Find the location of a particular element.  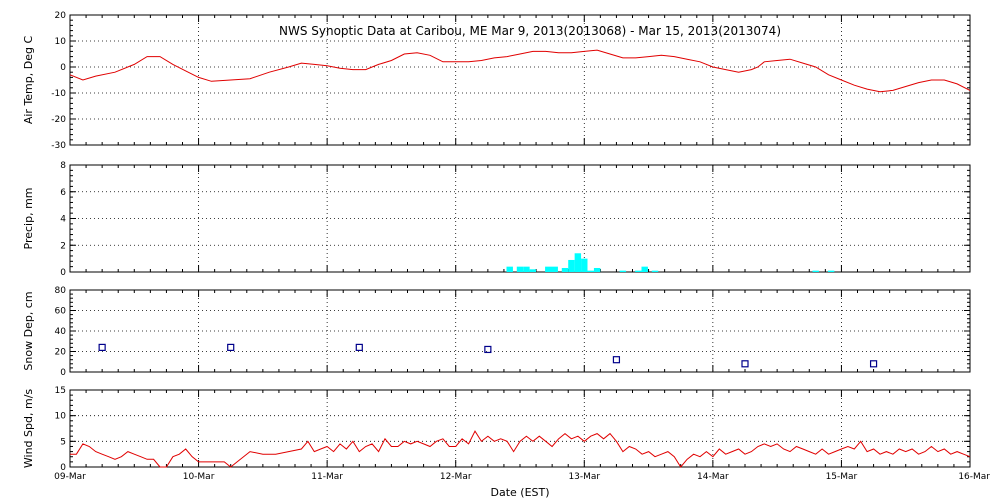

y-tick-label: 40 is located at coordinates (61, 332).